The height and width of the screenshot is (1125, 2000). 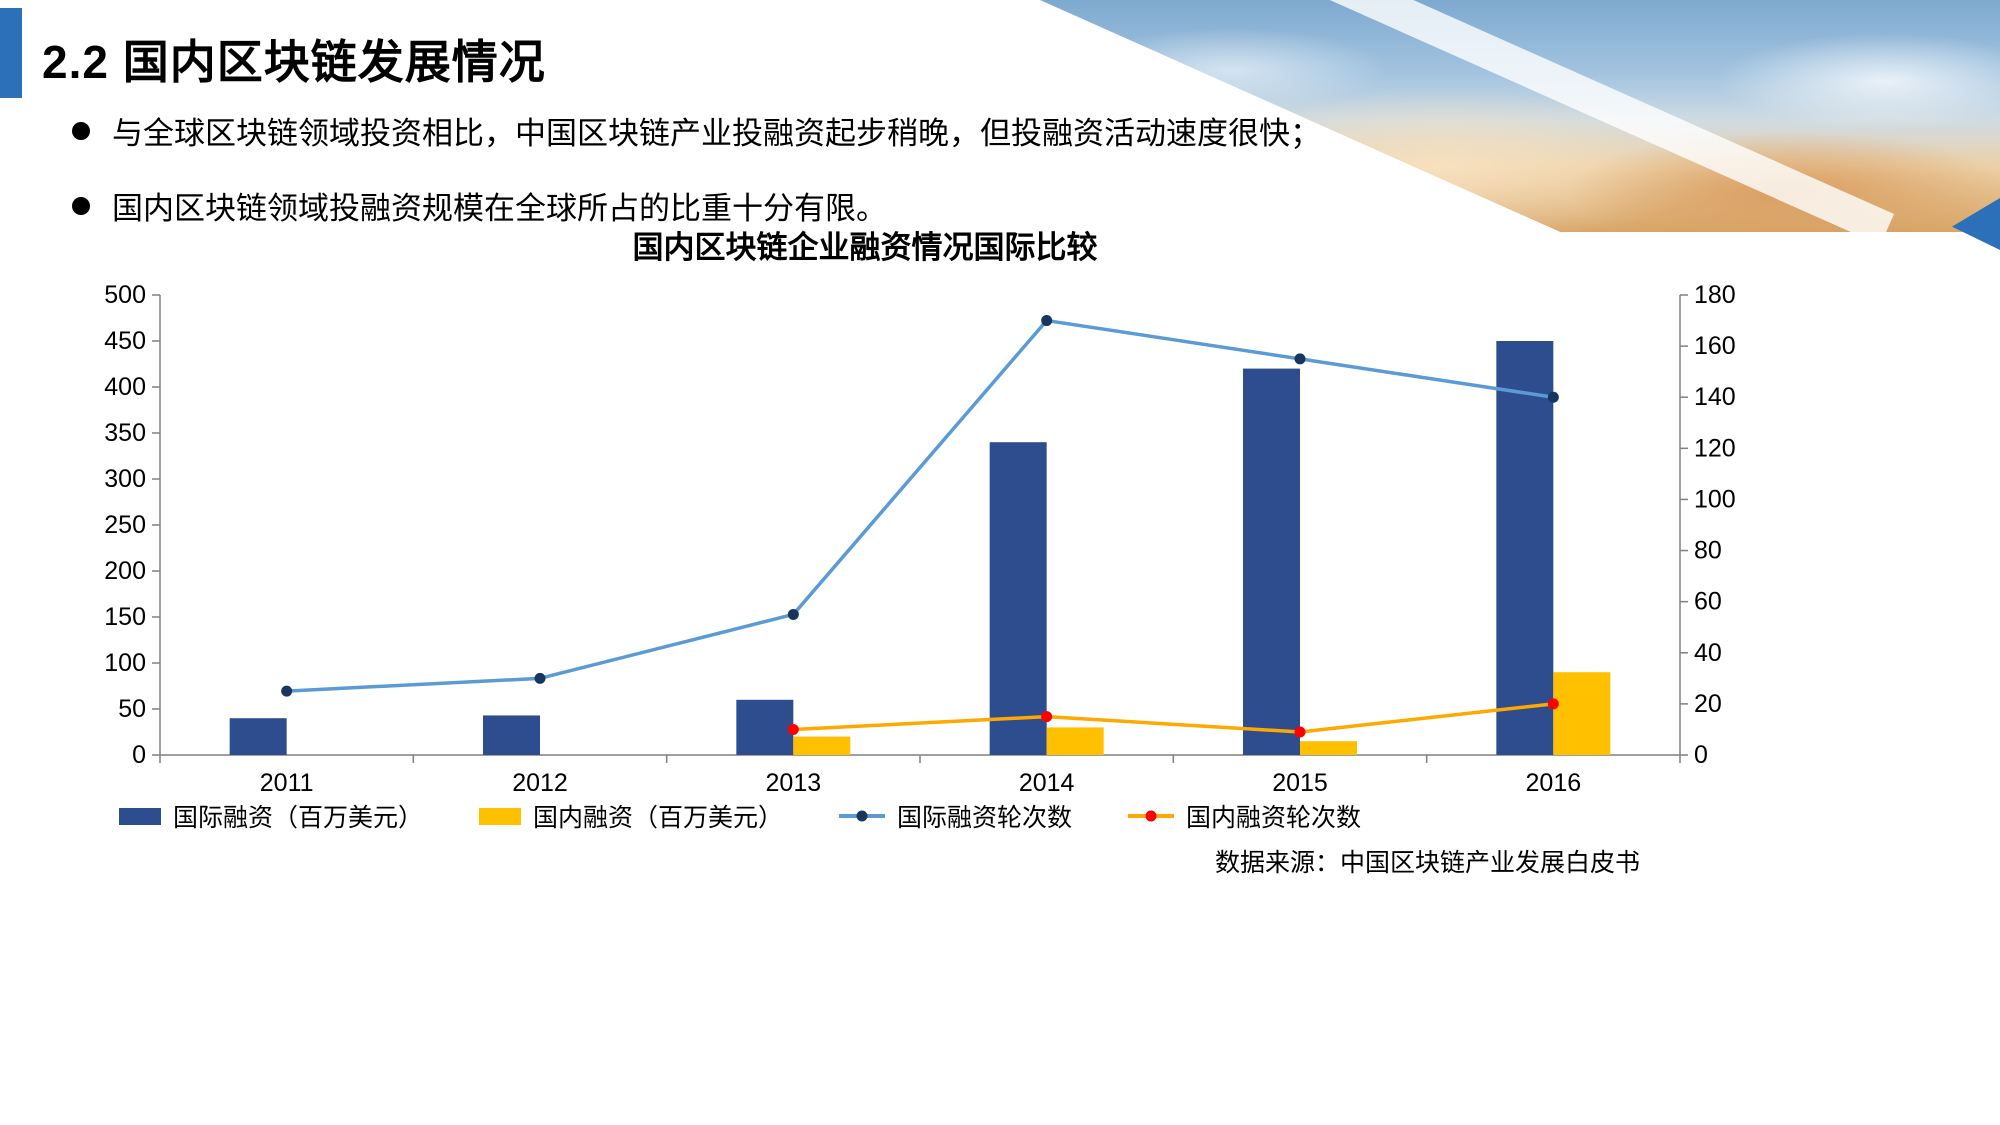 What do you see at coordinates (822, 745) in the screenshot?
I see `bar-domestic-funding-2013` at bounding box center [822, 745].